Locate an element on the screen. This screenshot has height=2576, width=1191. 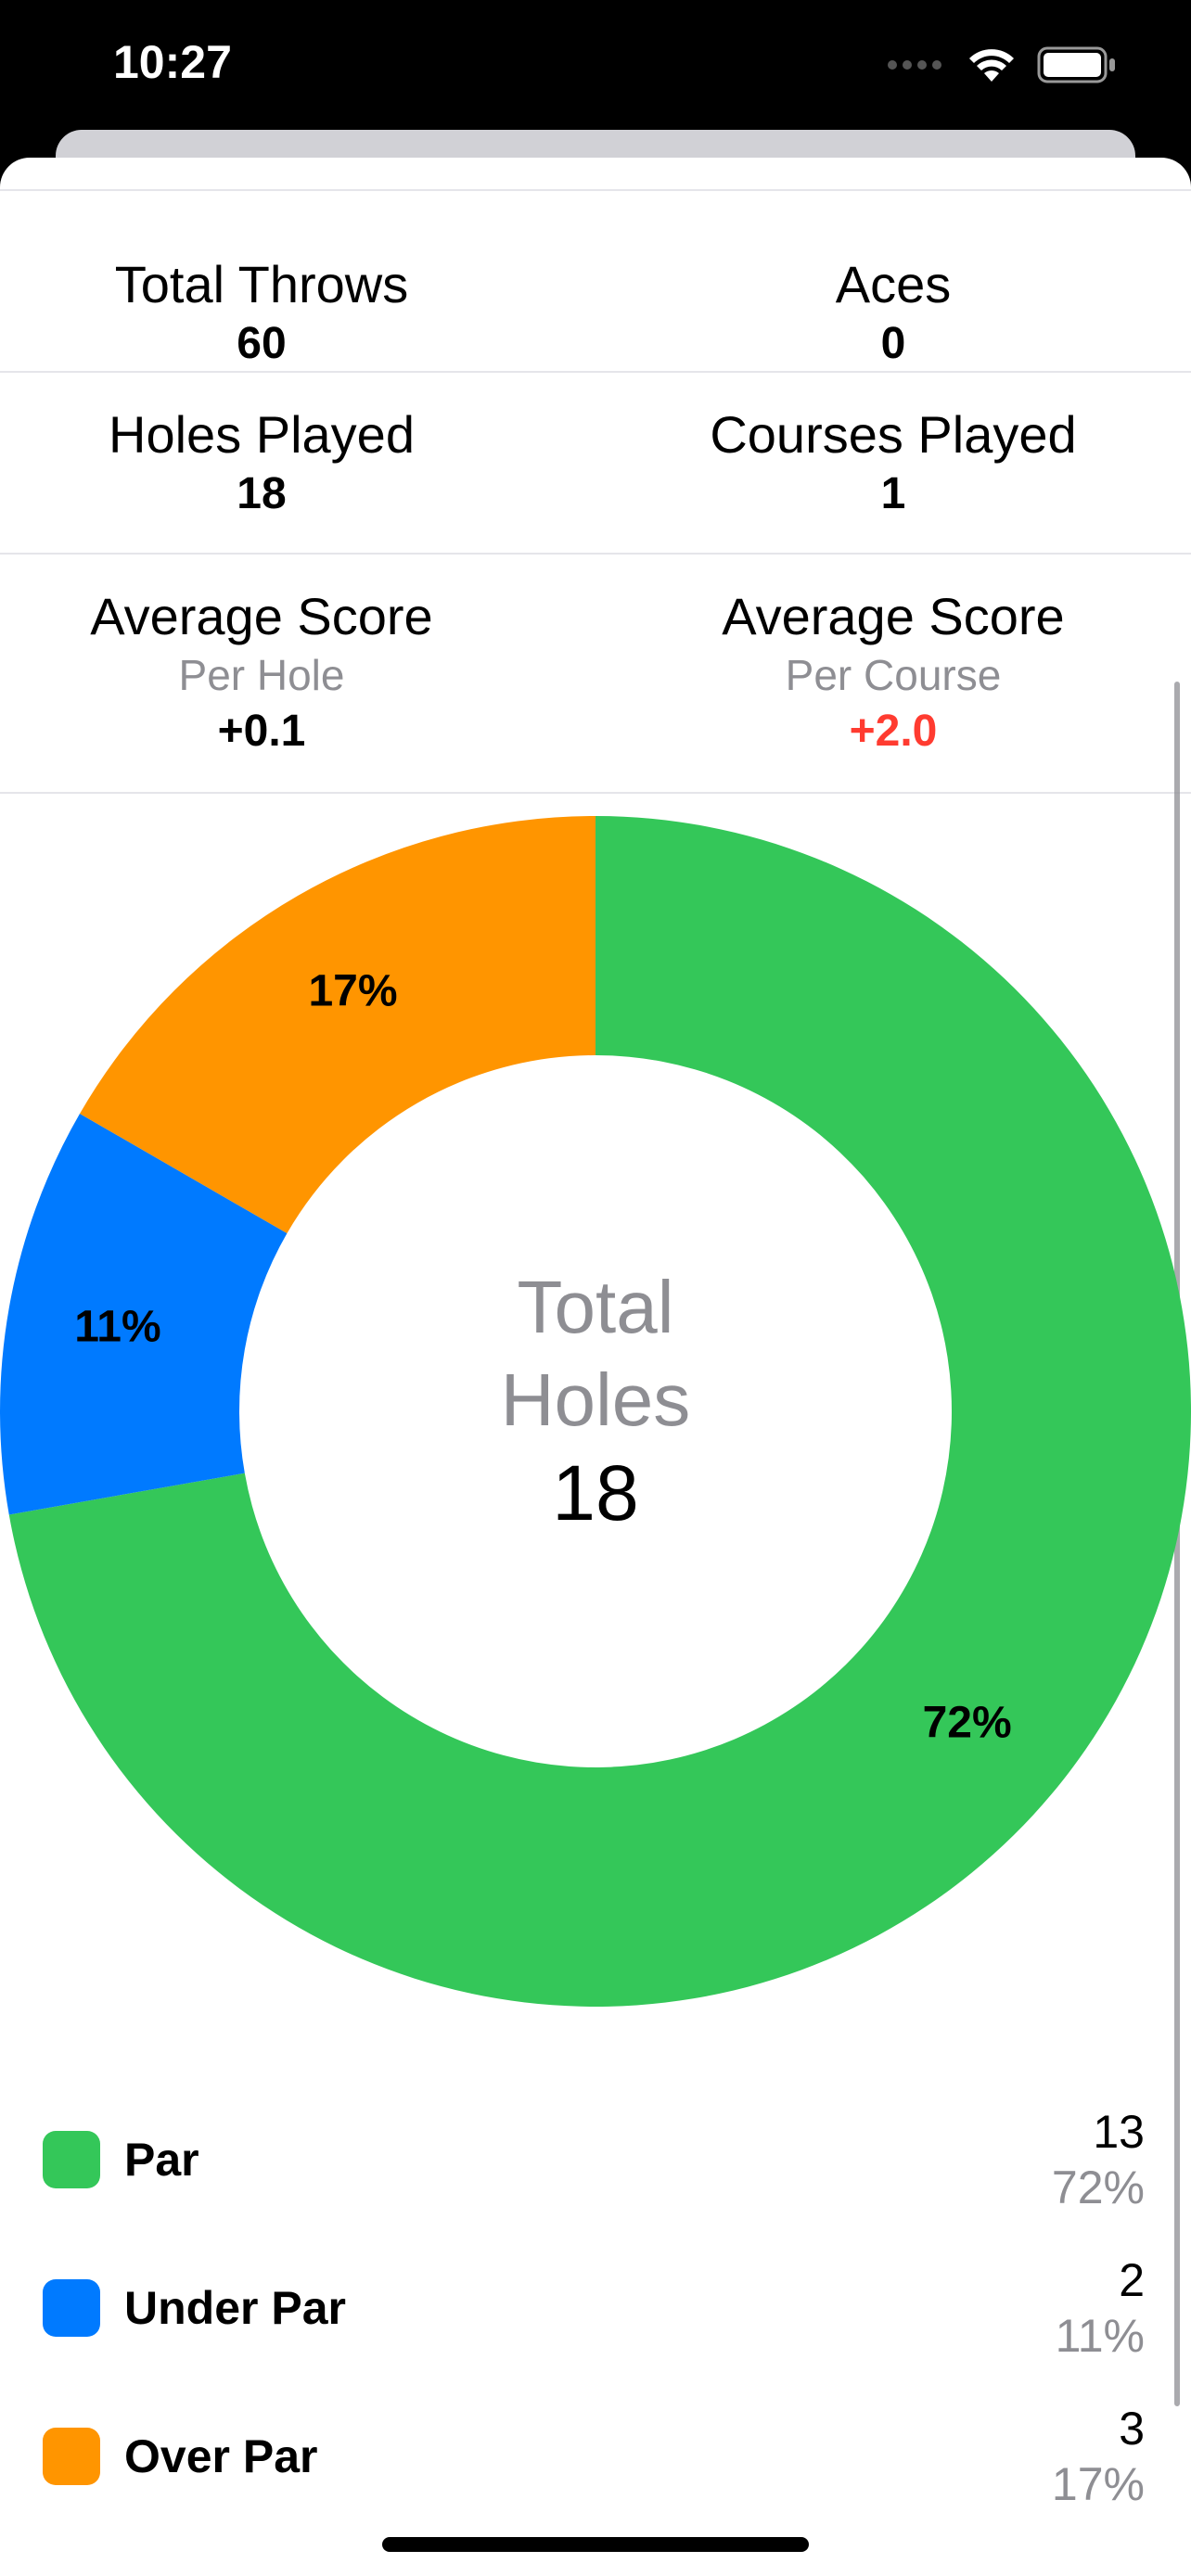
stat-title: Total Throws is located at coordinates (261, 284).